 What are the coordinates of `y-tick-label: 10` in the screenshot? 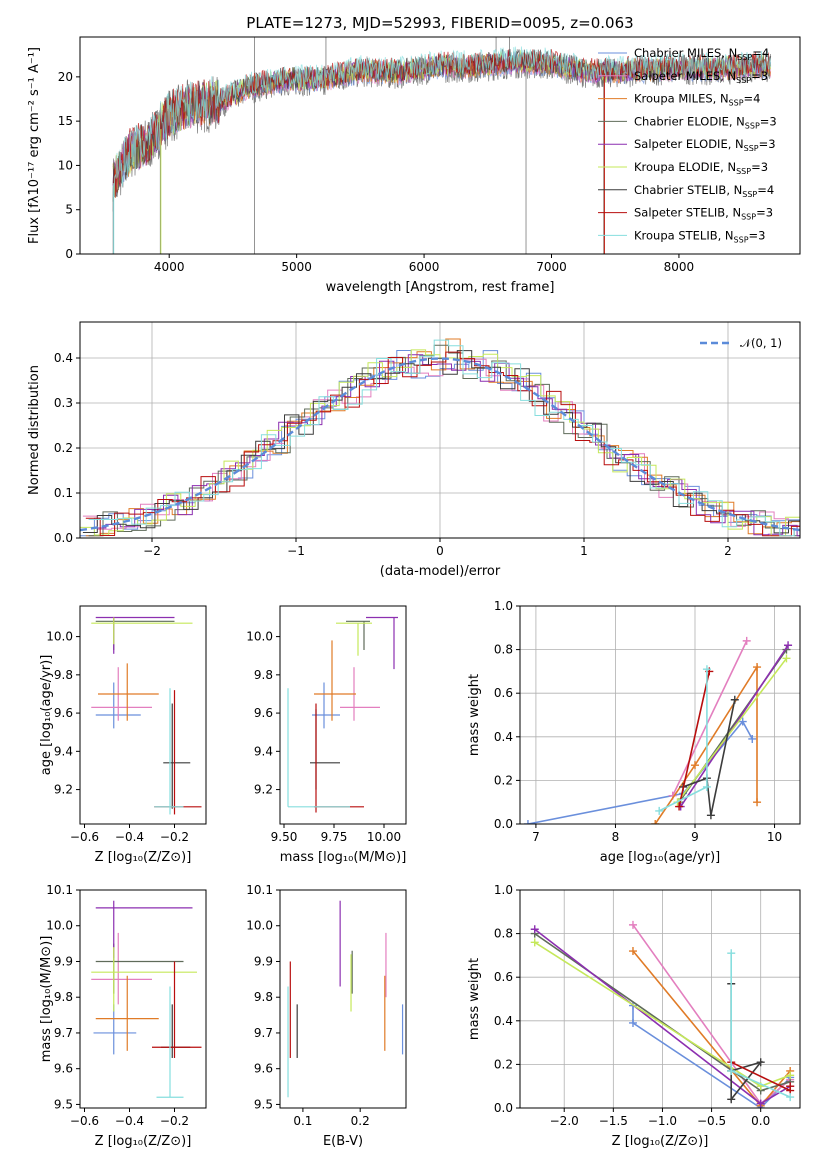 It's located at (65, 165).